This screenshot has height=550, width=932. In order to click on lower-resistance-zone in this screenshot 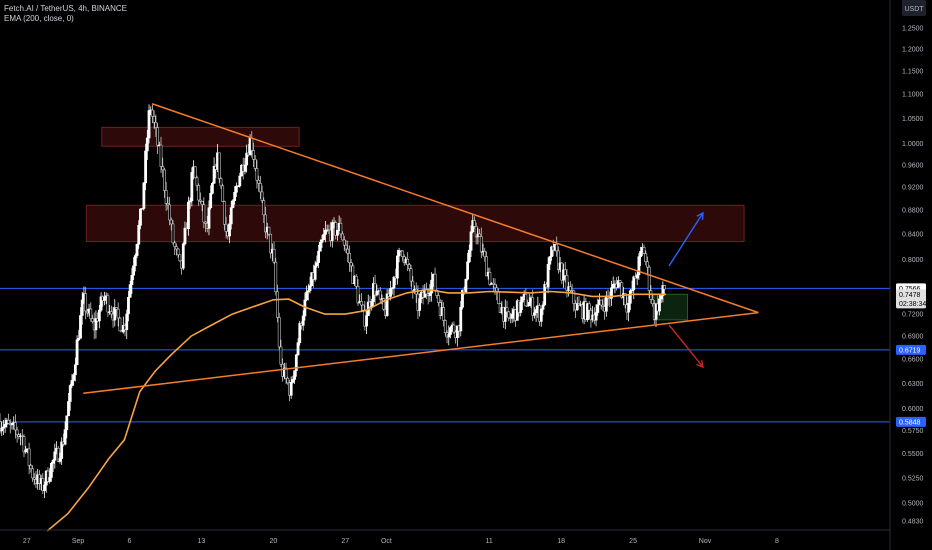, I will do `click(415, 223)`.